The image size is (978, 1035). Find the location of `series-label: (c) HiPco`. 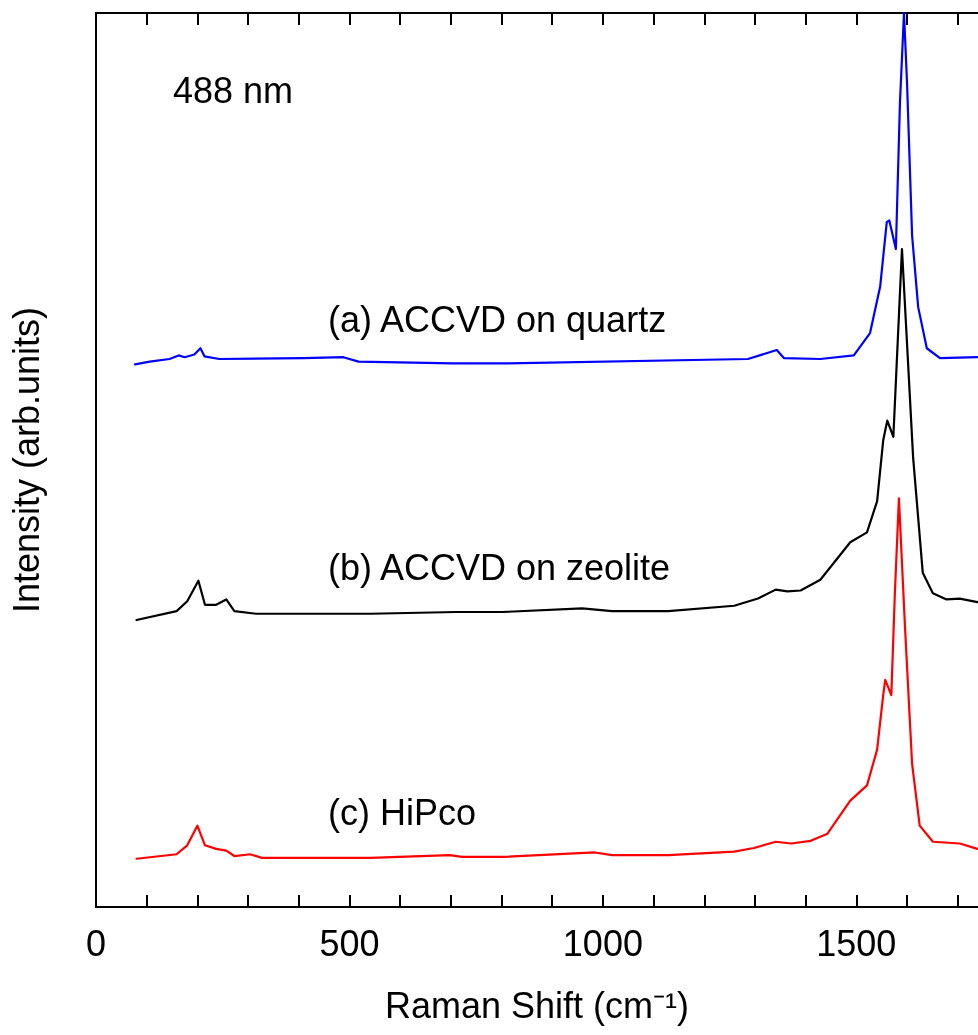

series-label: (c) HiPco is located at coordinates (402, 813).